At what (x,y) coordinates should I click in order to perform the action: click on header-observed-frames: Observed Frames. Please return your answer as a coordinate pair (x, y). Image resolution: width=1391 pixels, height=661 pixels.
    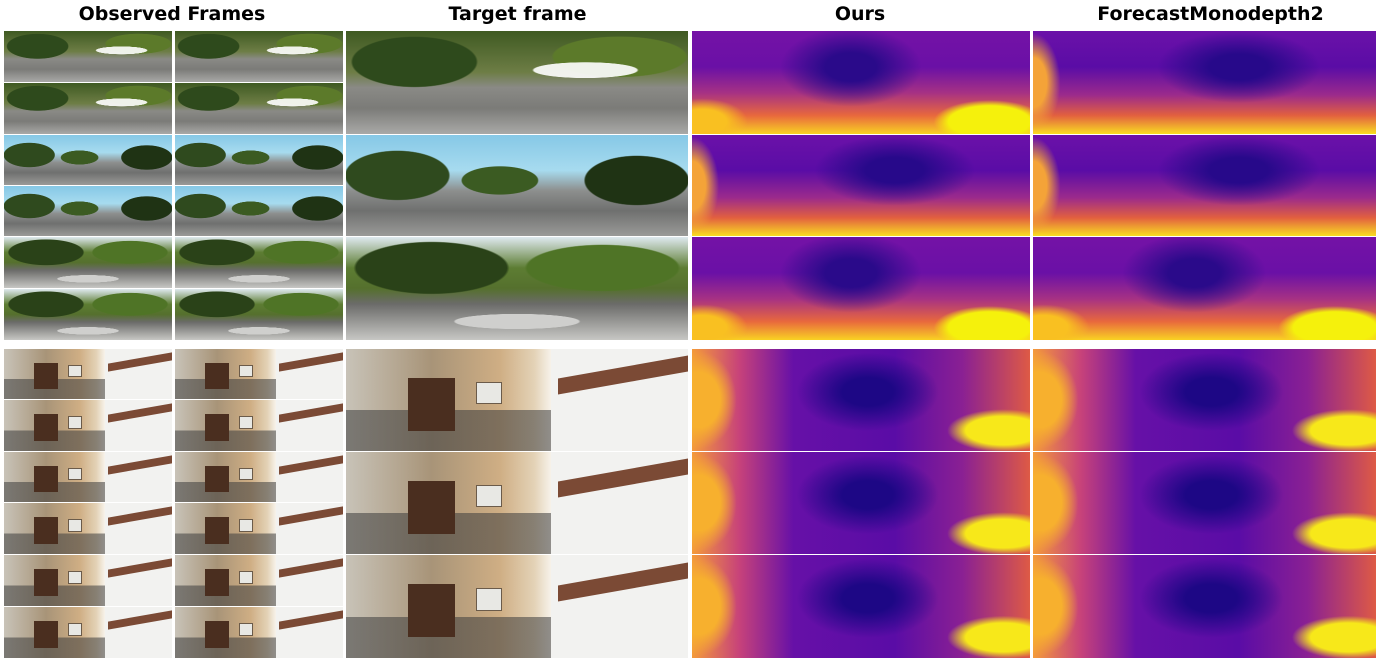
    Looking at the image, I should click on (172, 14).